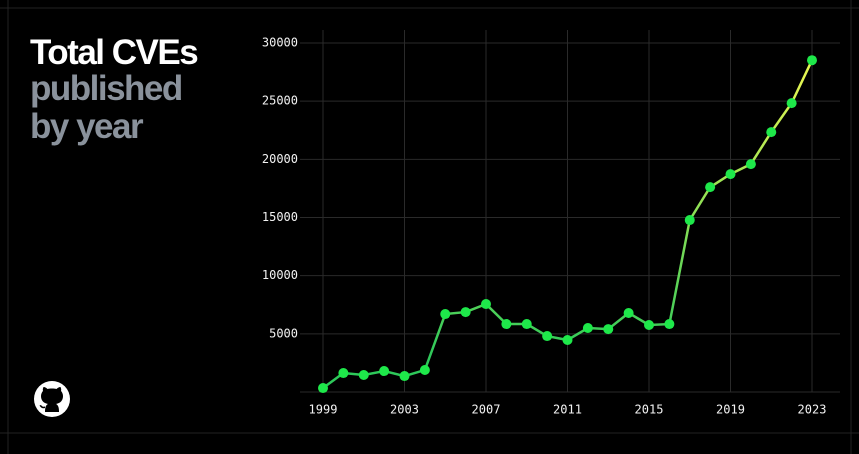  I want to click on x-tick-label: 2019, so click(730, 410).